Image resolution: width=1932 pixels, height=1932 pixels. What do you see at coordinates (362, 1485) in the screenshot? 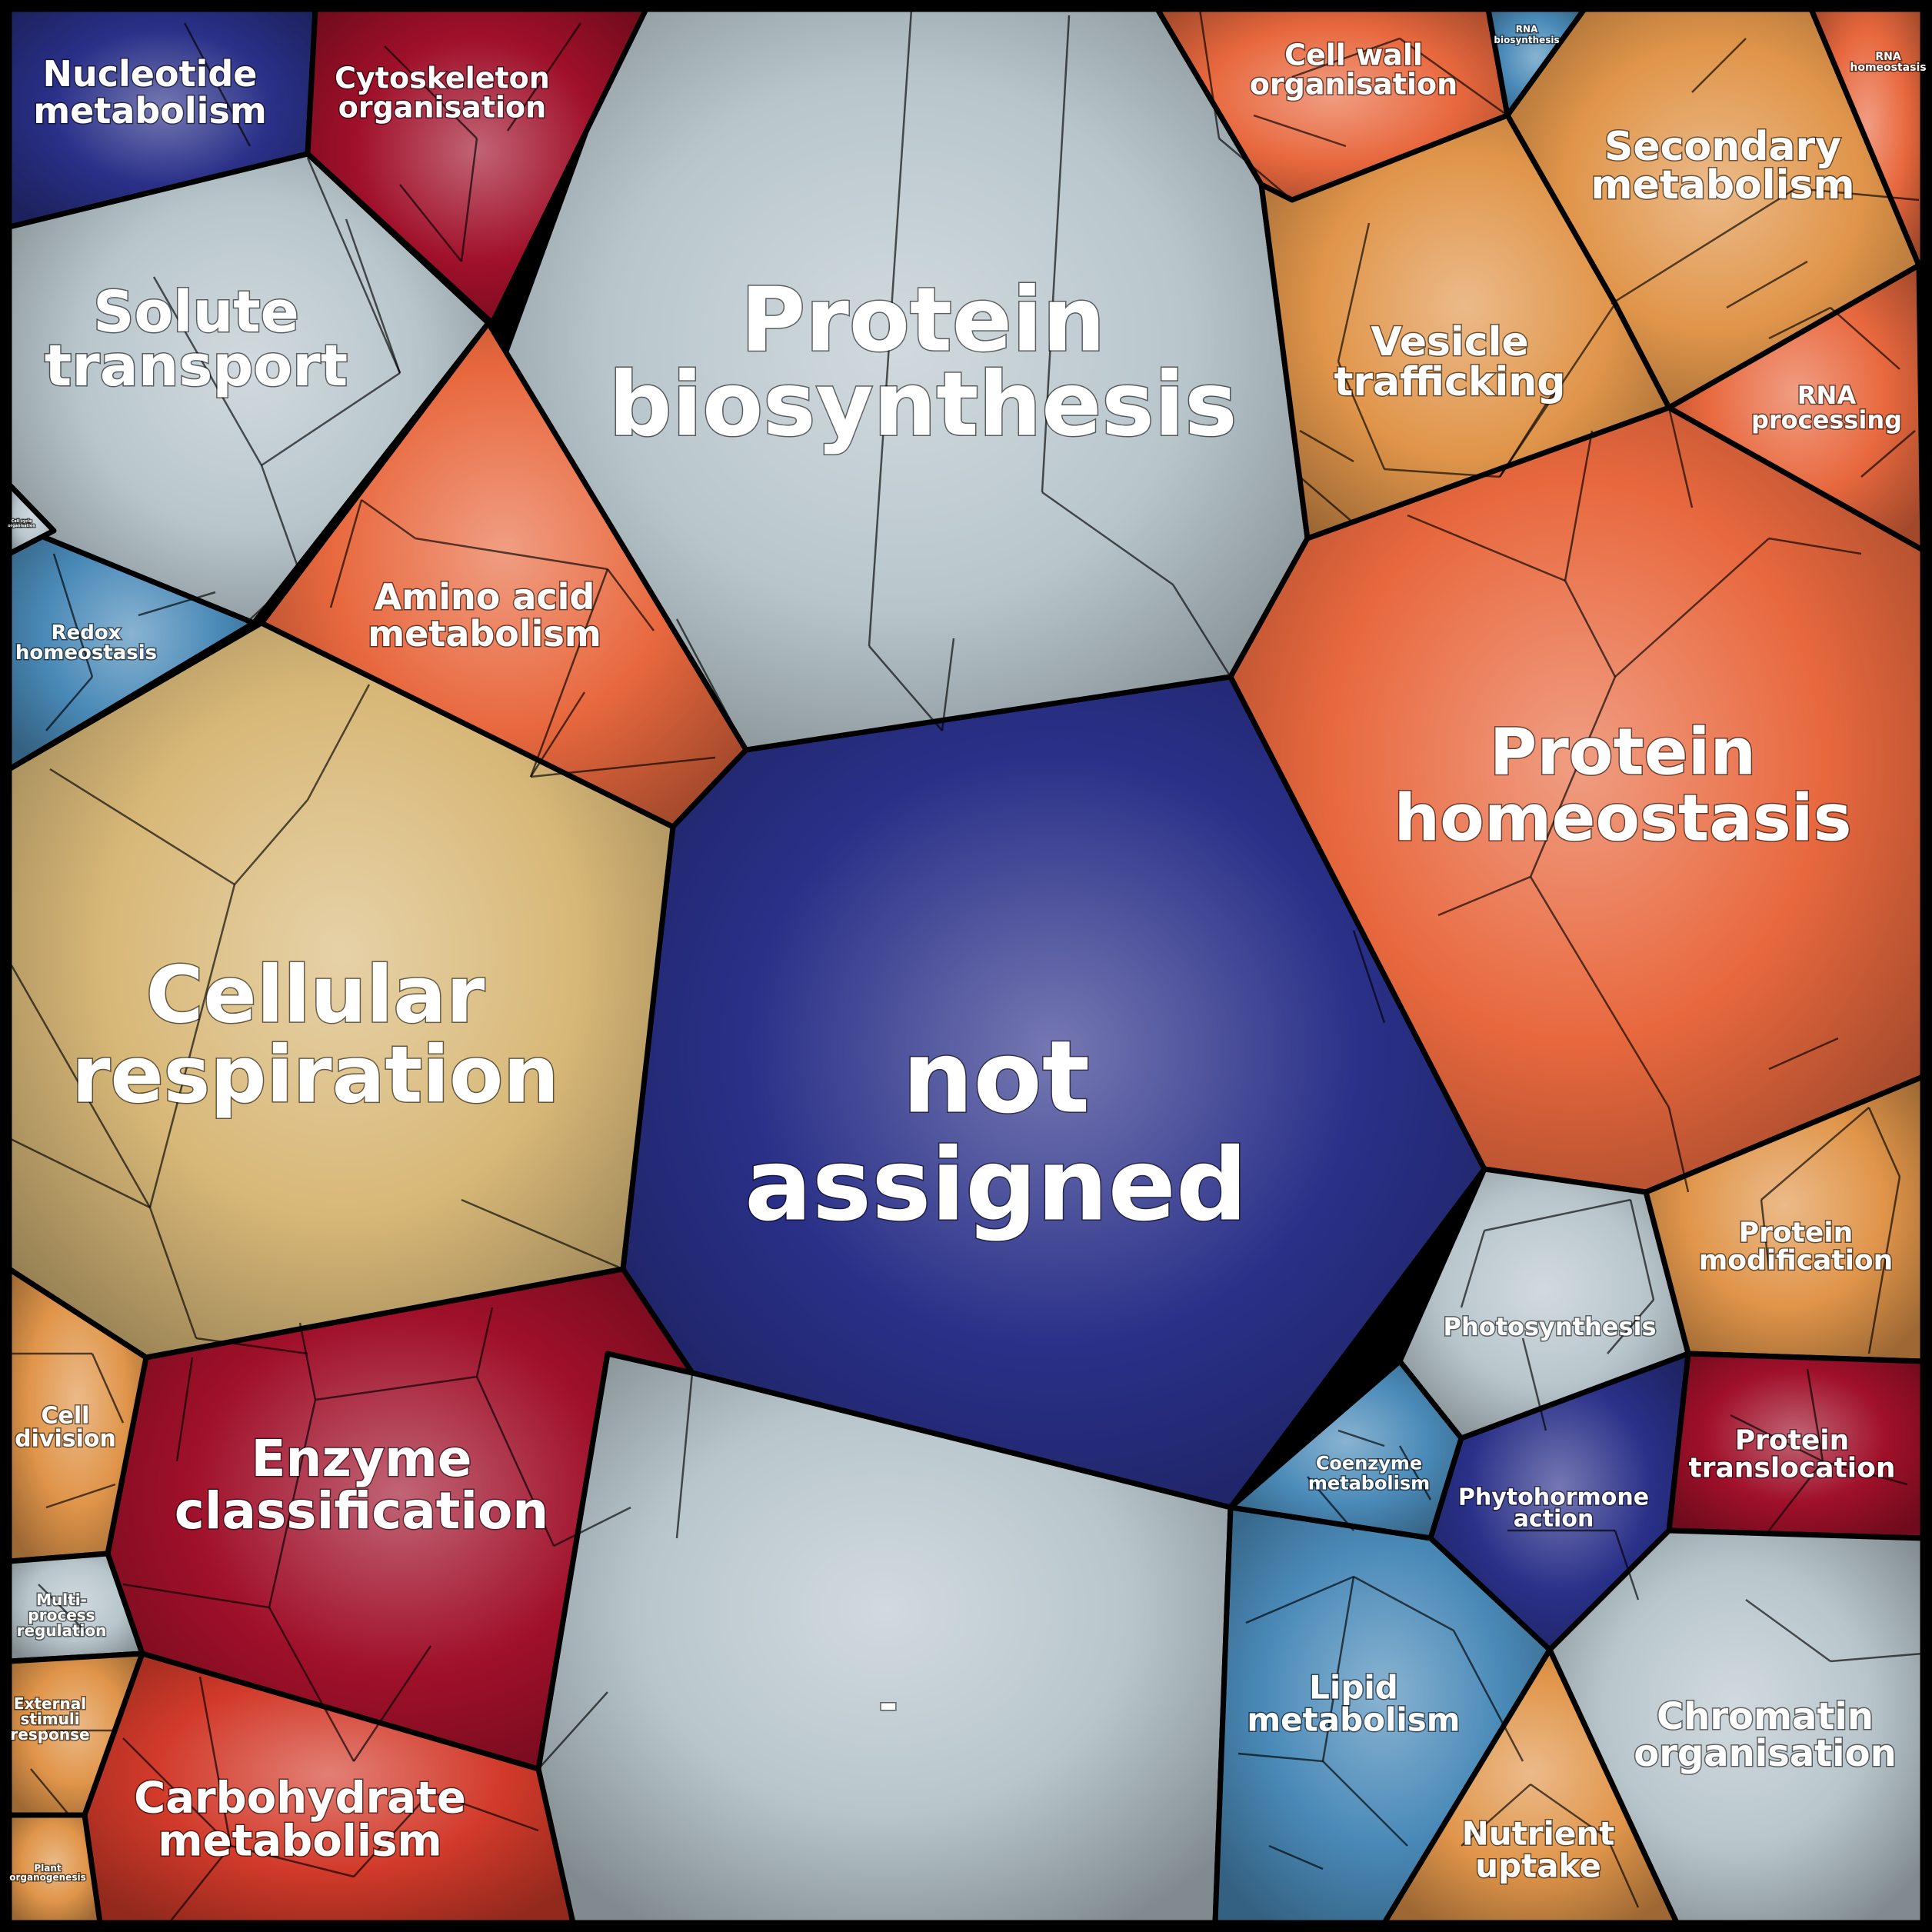
I see `label-enzyme-classification: Enzyme classification` at bounding box center [362, 1485].